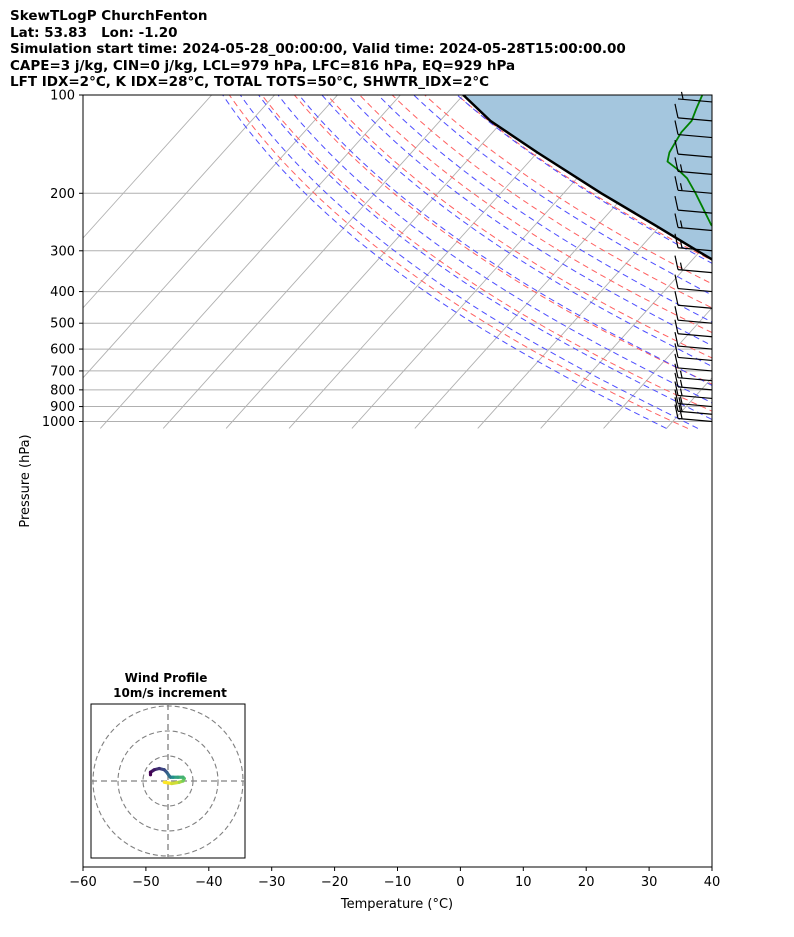  I want to click on hodograph-inset: Wind Profile 10m/s increment, so click(168, 765).